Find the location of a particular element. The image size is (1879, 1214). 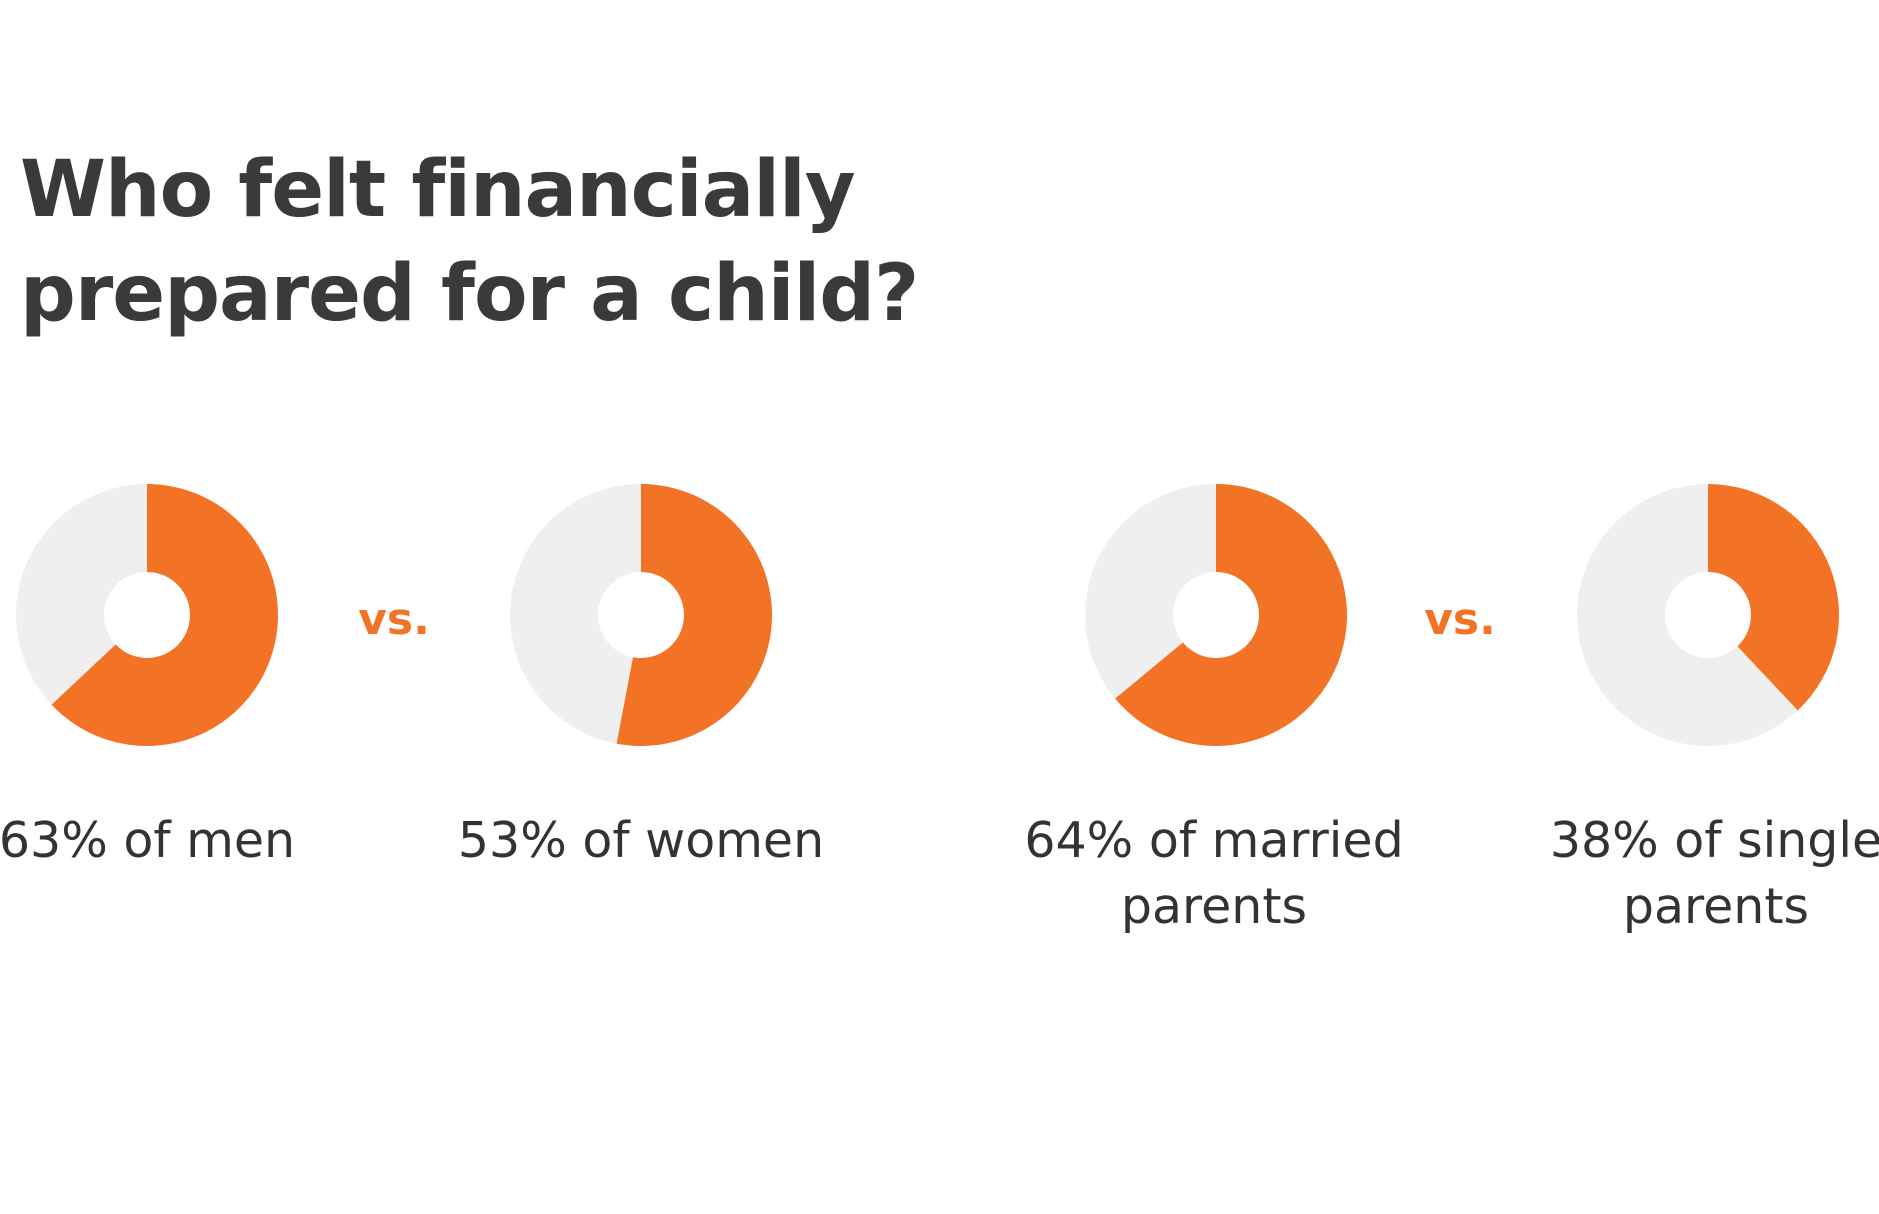

label-men-line-1: 63% of men is located at coordinates (148, 840).